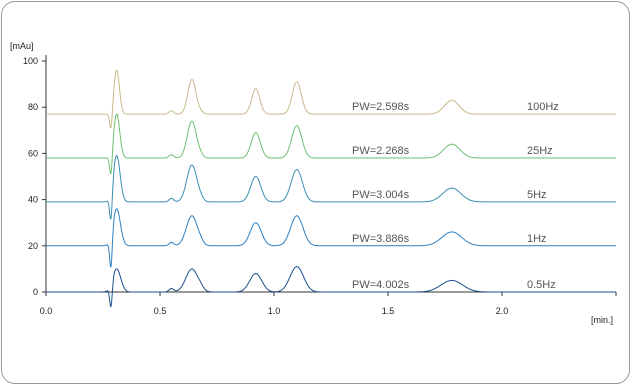 The height and width of the screenshot is (387, 633). I want to click on frequency-label: 100Hz, so click(543, 107).